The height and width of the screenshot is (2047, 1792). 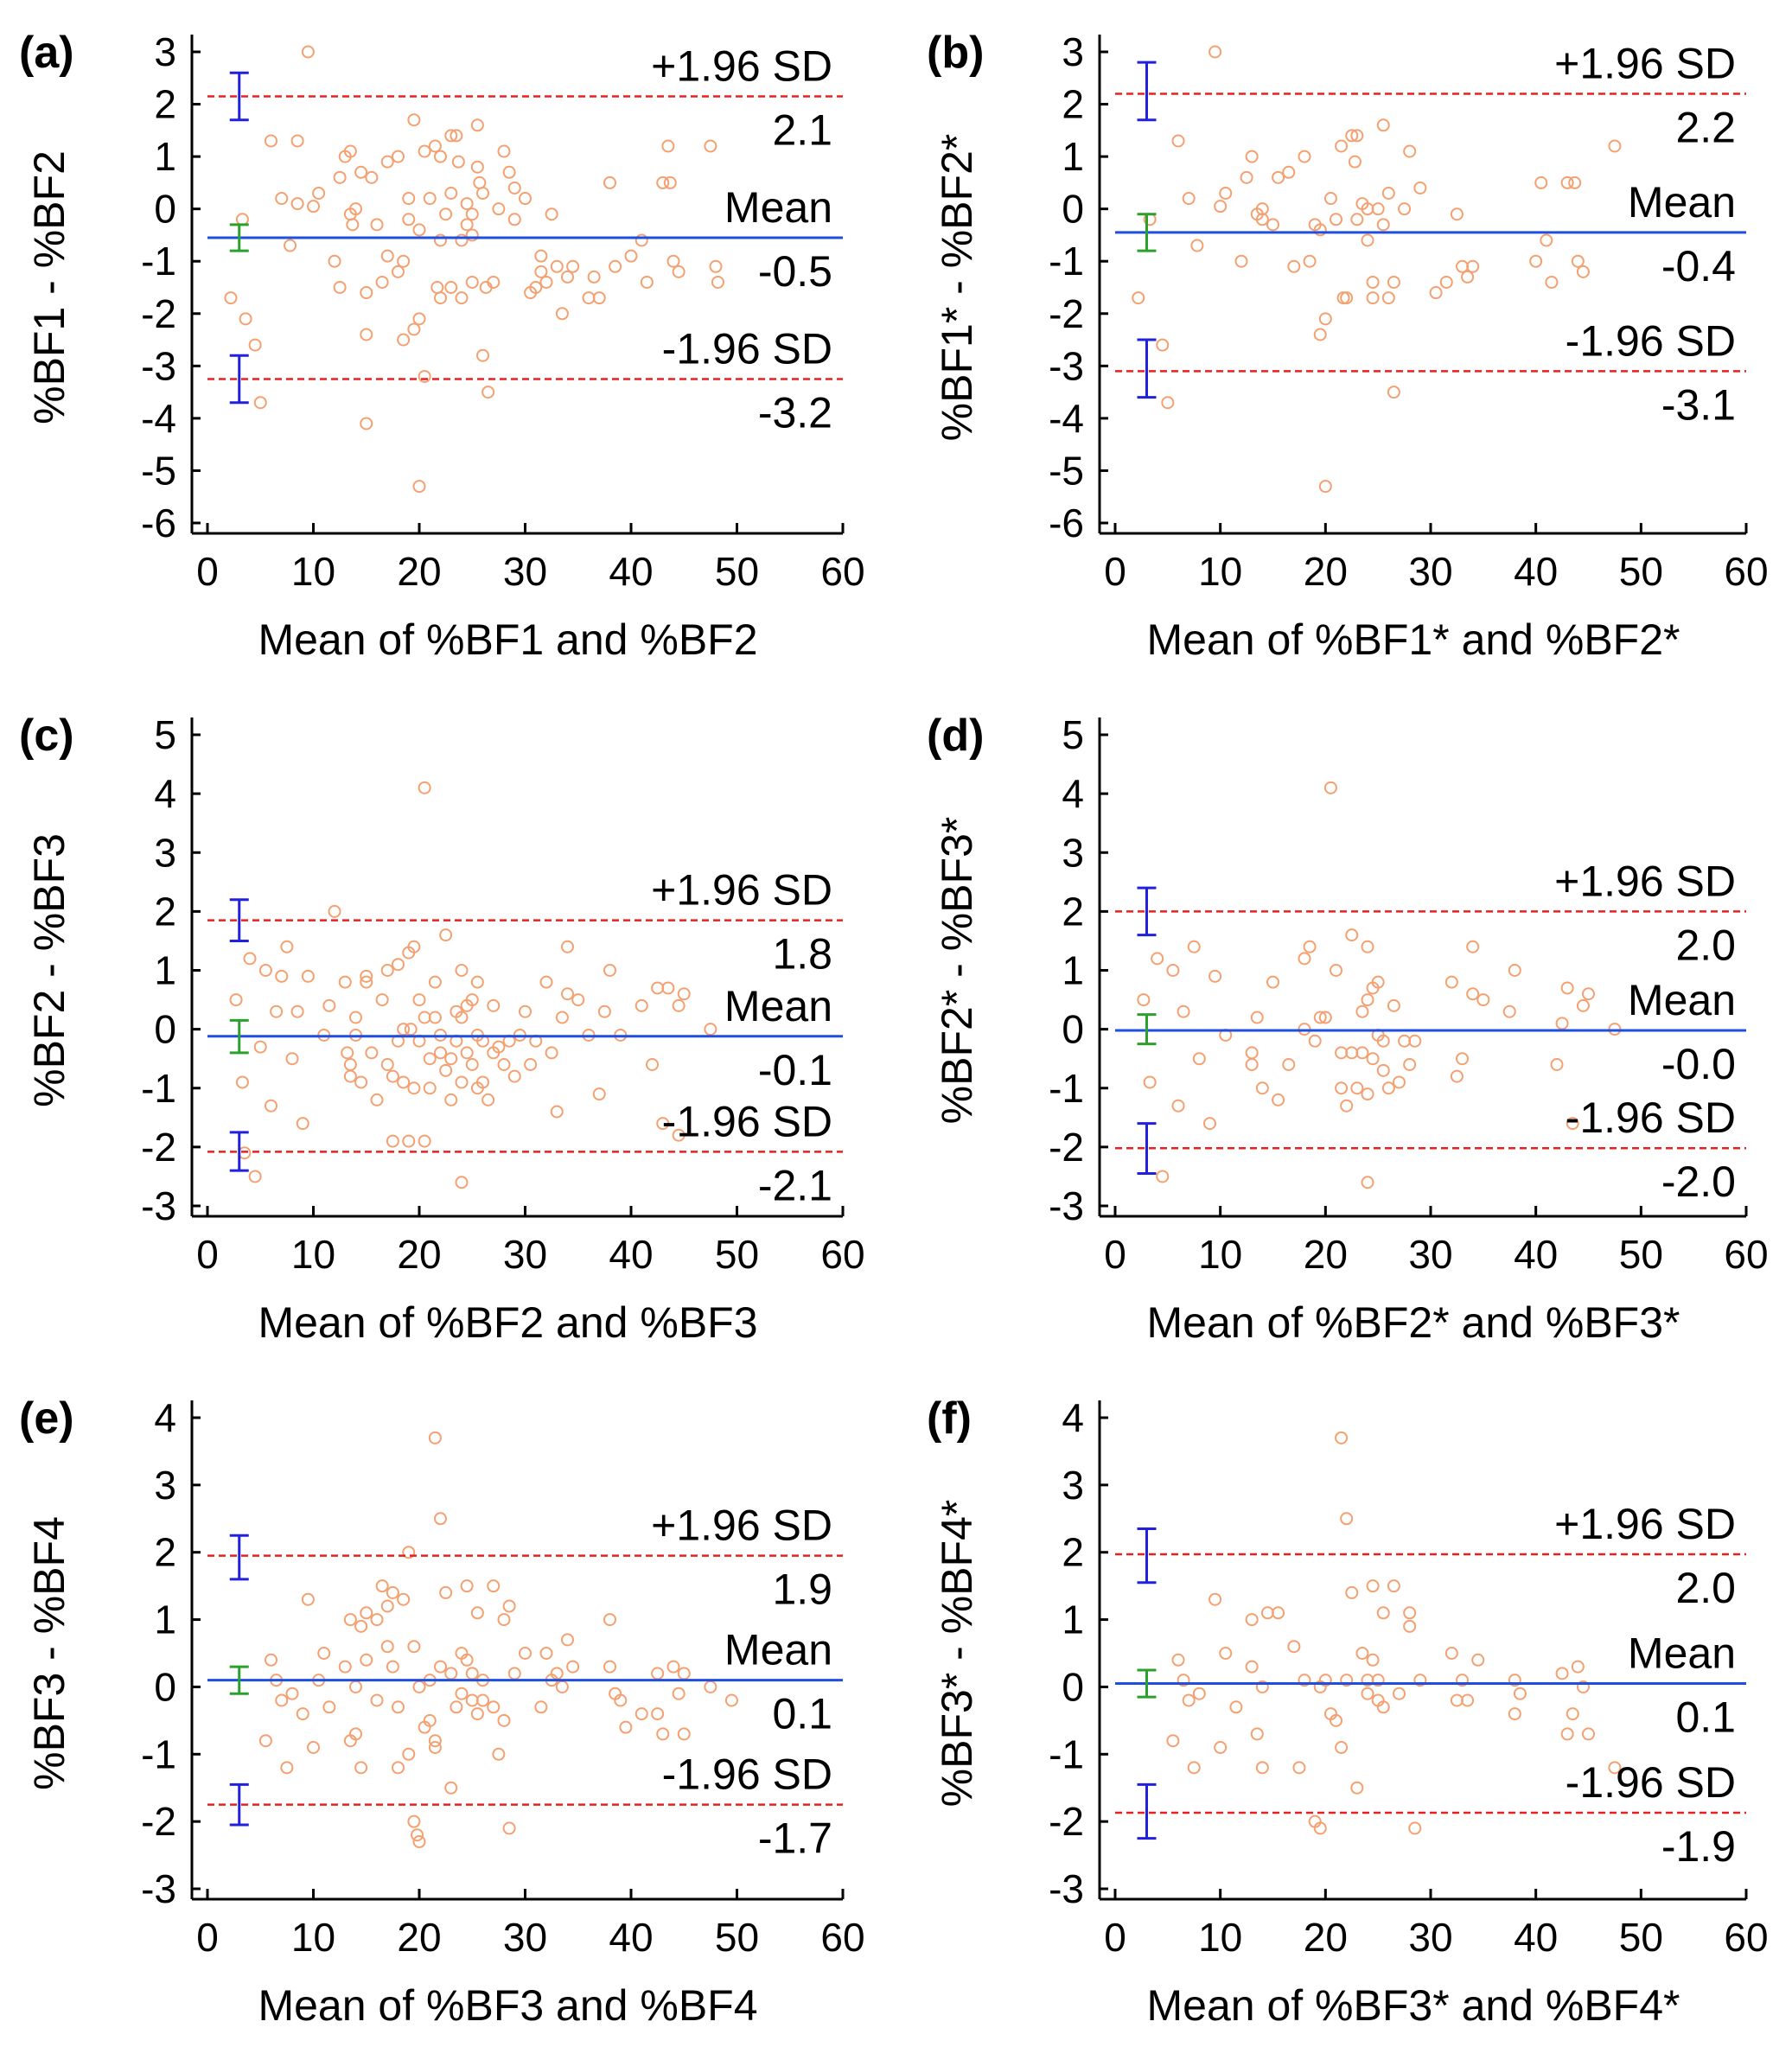 I want to click on panel-label: (b), so click(x=955, y=53).